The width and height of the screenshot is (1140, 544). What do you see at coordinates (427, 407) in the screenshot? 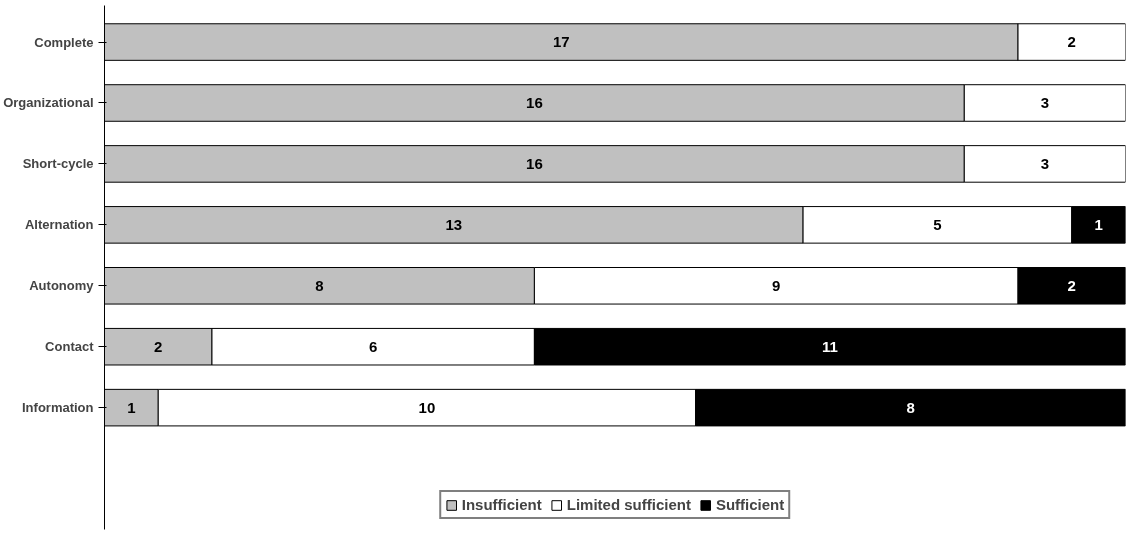
I see `data-label: 10` at bounding box center [427, 407].